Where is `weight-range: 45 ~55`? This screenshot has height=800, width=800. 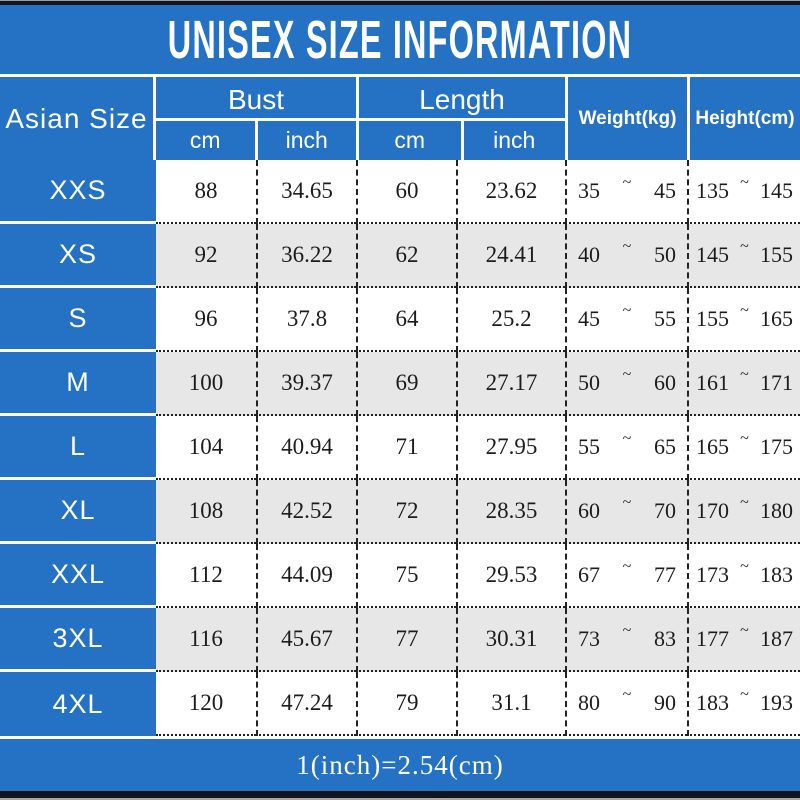 weight-range: 45 ~55 is located at coordinates (626, 320).